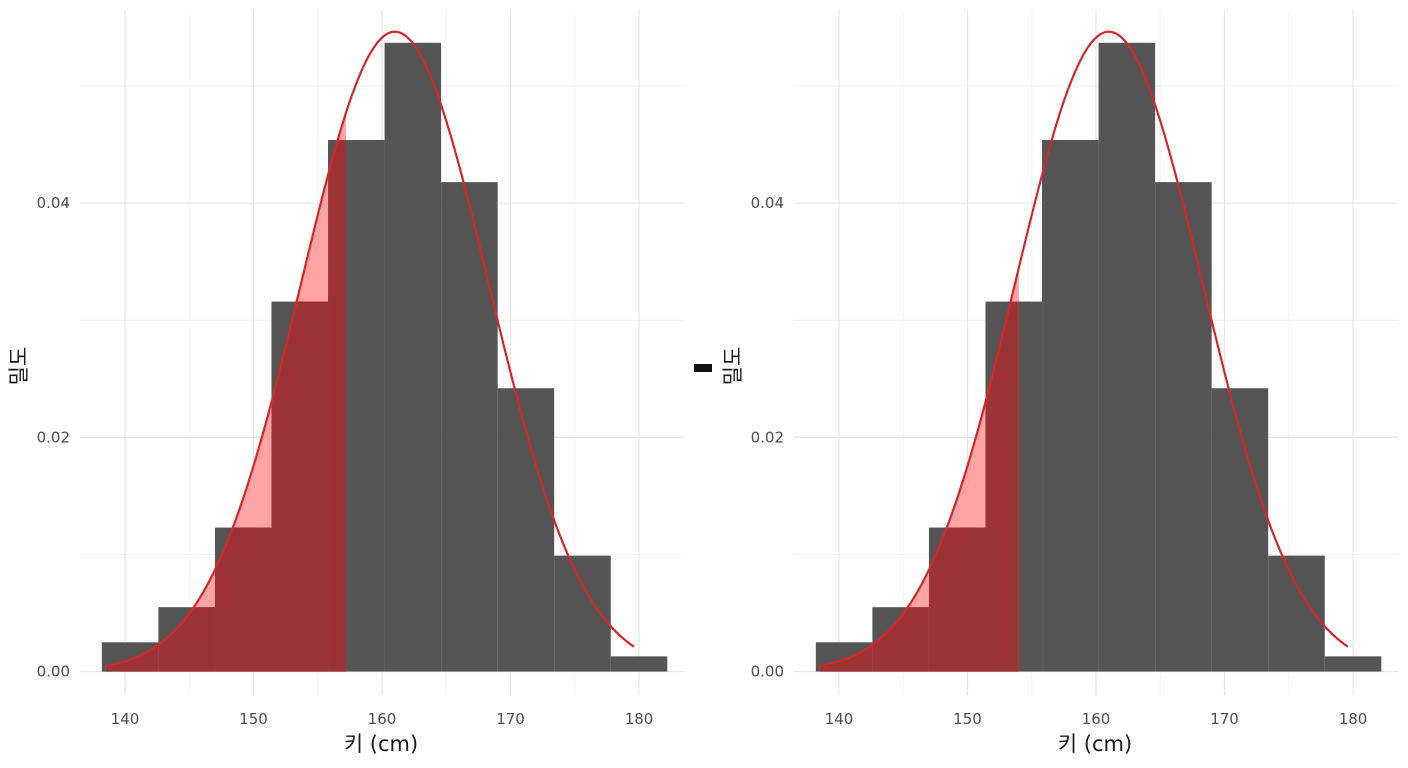 The image size is (1408, 768). Describe the element at coordinates (703, 368) in the screenshot. I see `text-cursor-mark` at that location.